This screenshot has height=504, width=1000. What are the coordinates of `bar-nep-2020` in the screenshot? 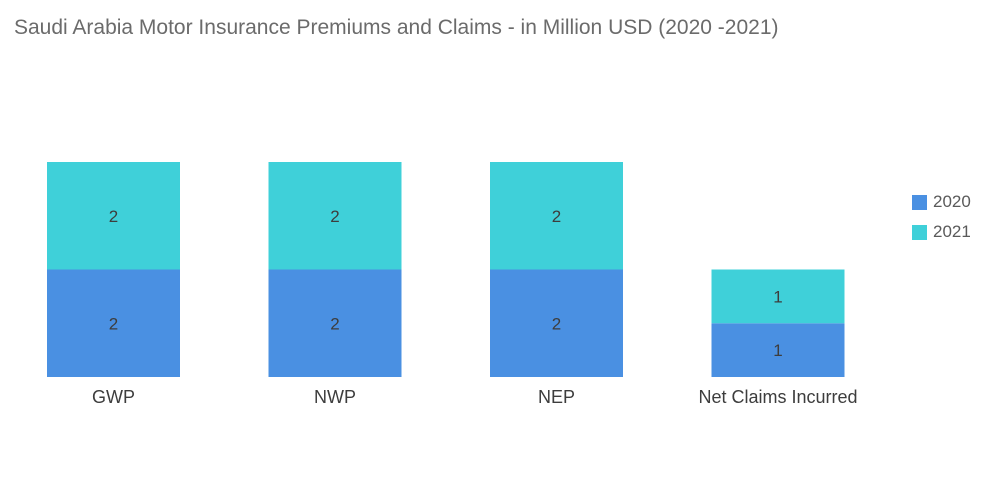 It's located at (556, 323).